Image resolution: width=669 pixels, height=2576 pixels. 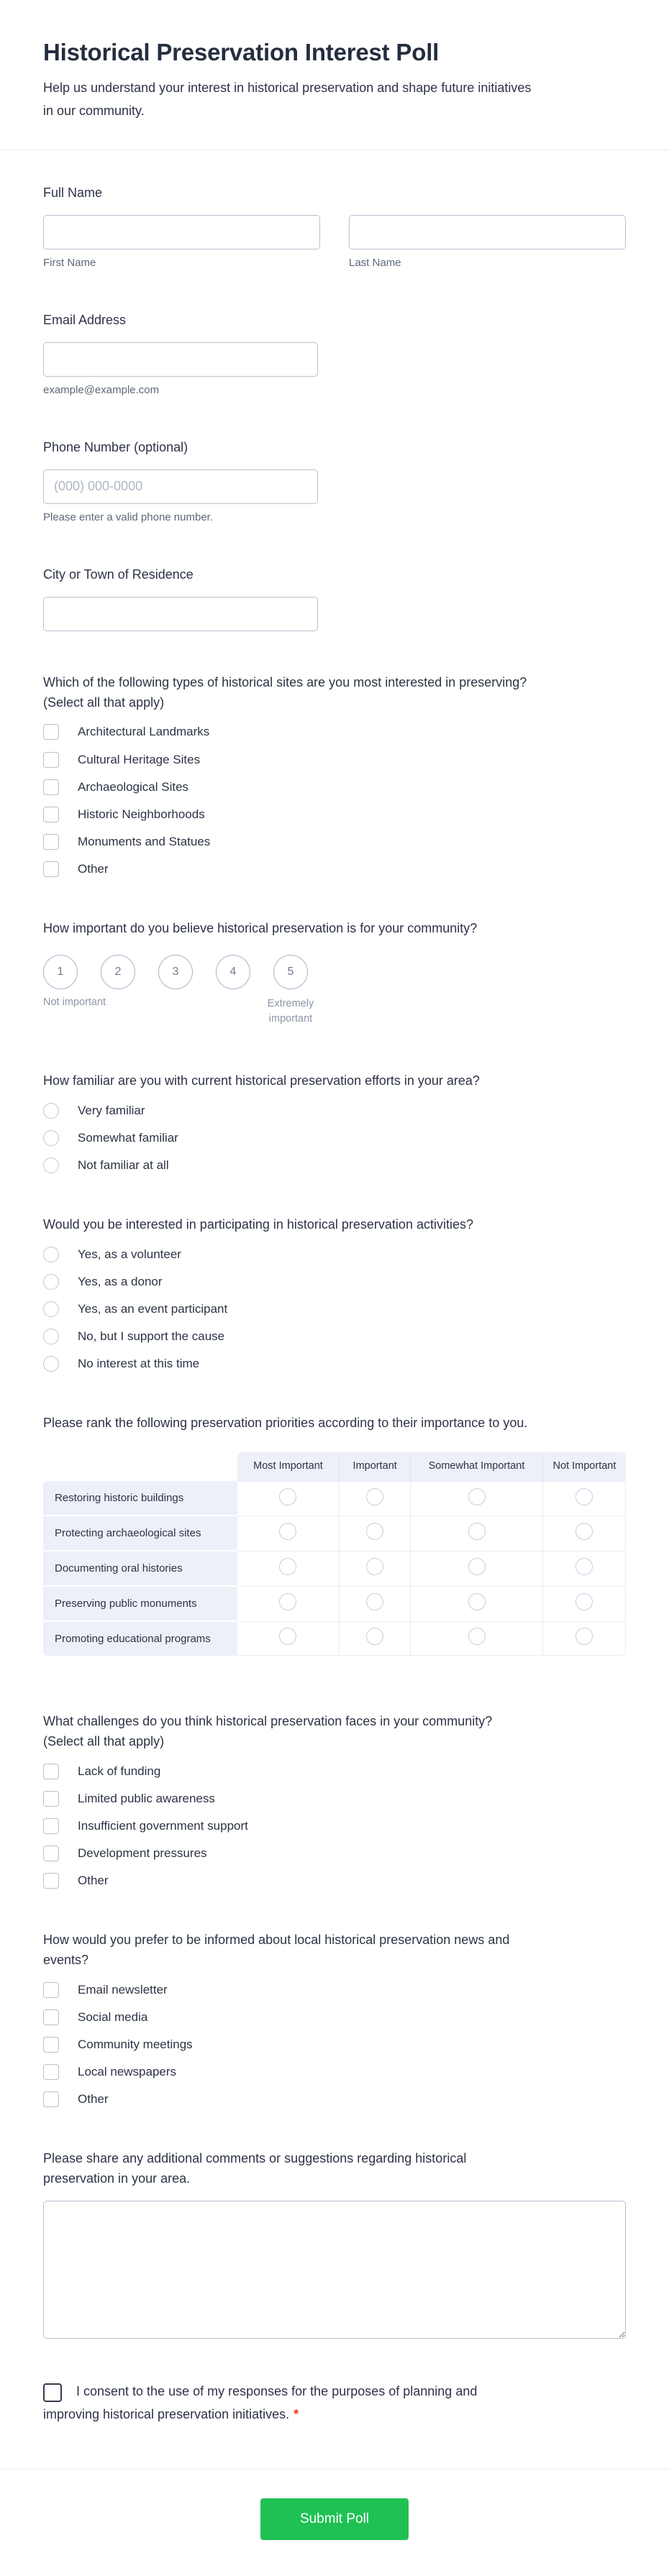 What do you see at coordinates (181, 231) in the screenshot?
I see `first-name-input` at bounding box center [181, 231].